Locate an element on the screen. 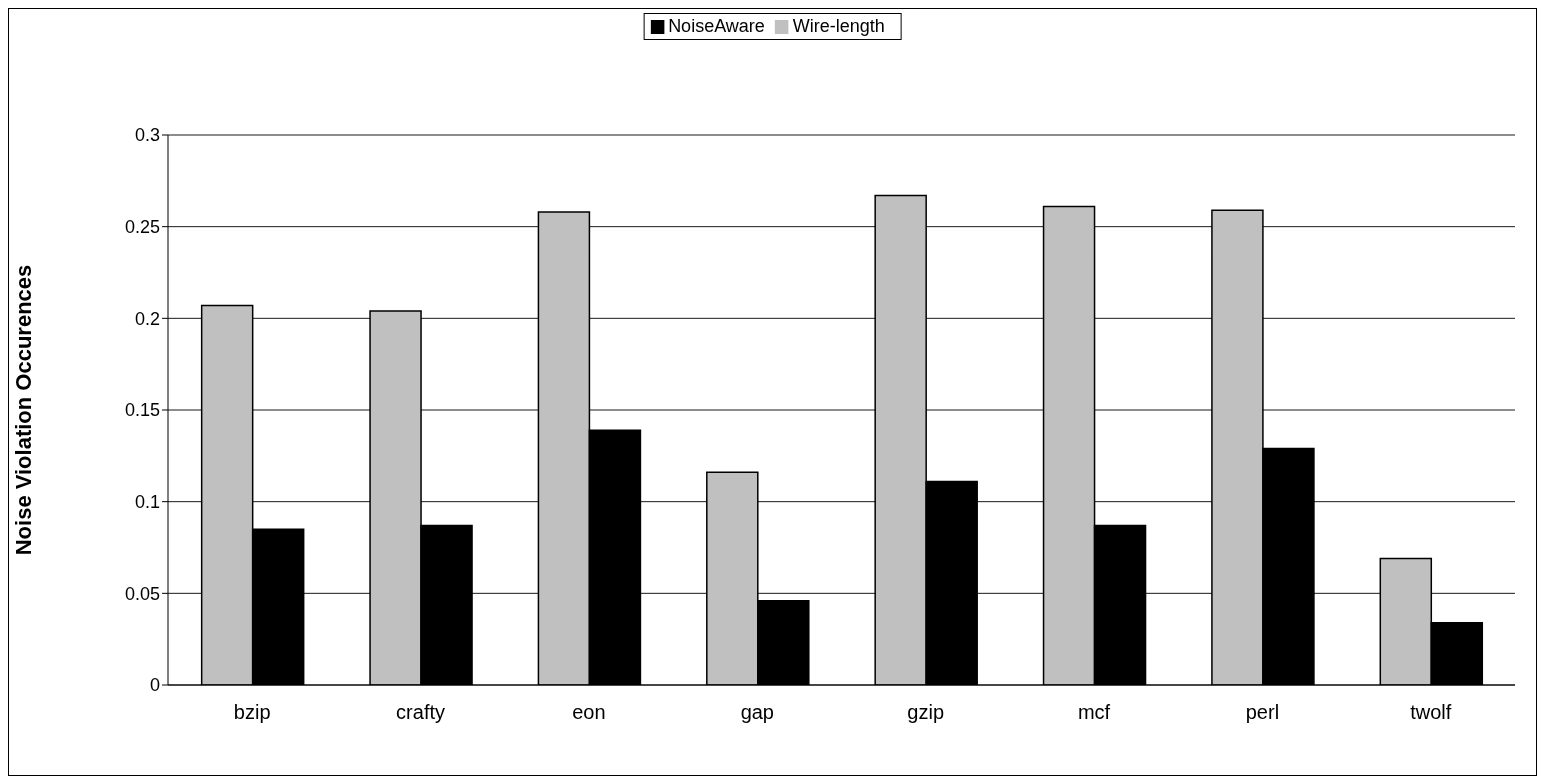 The image size is (1545, 784). x-tick-label: mcf is located at coordinates (1094, 712).